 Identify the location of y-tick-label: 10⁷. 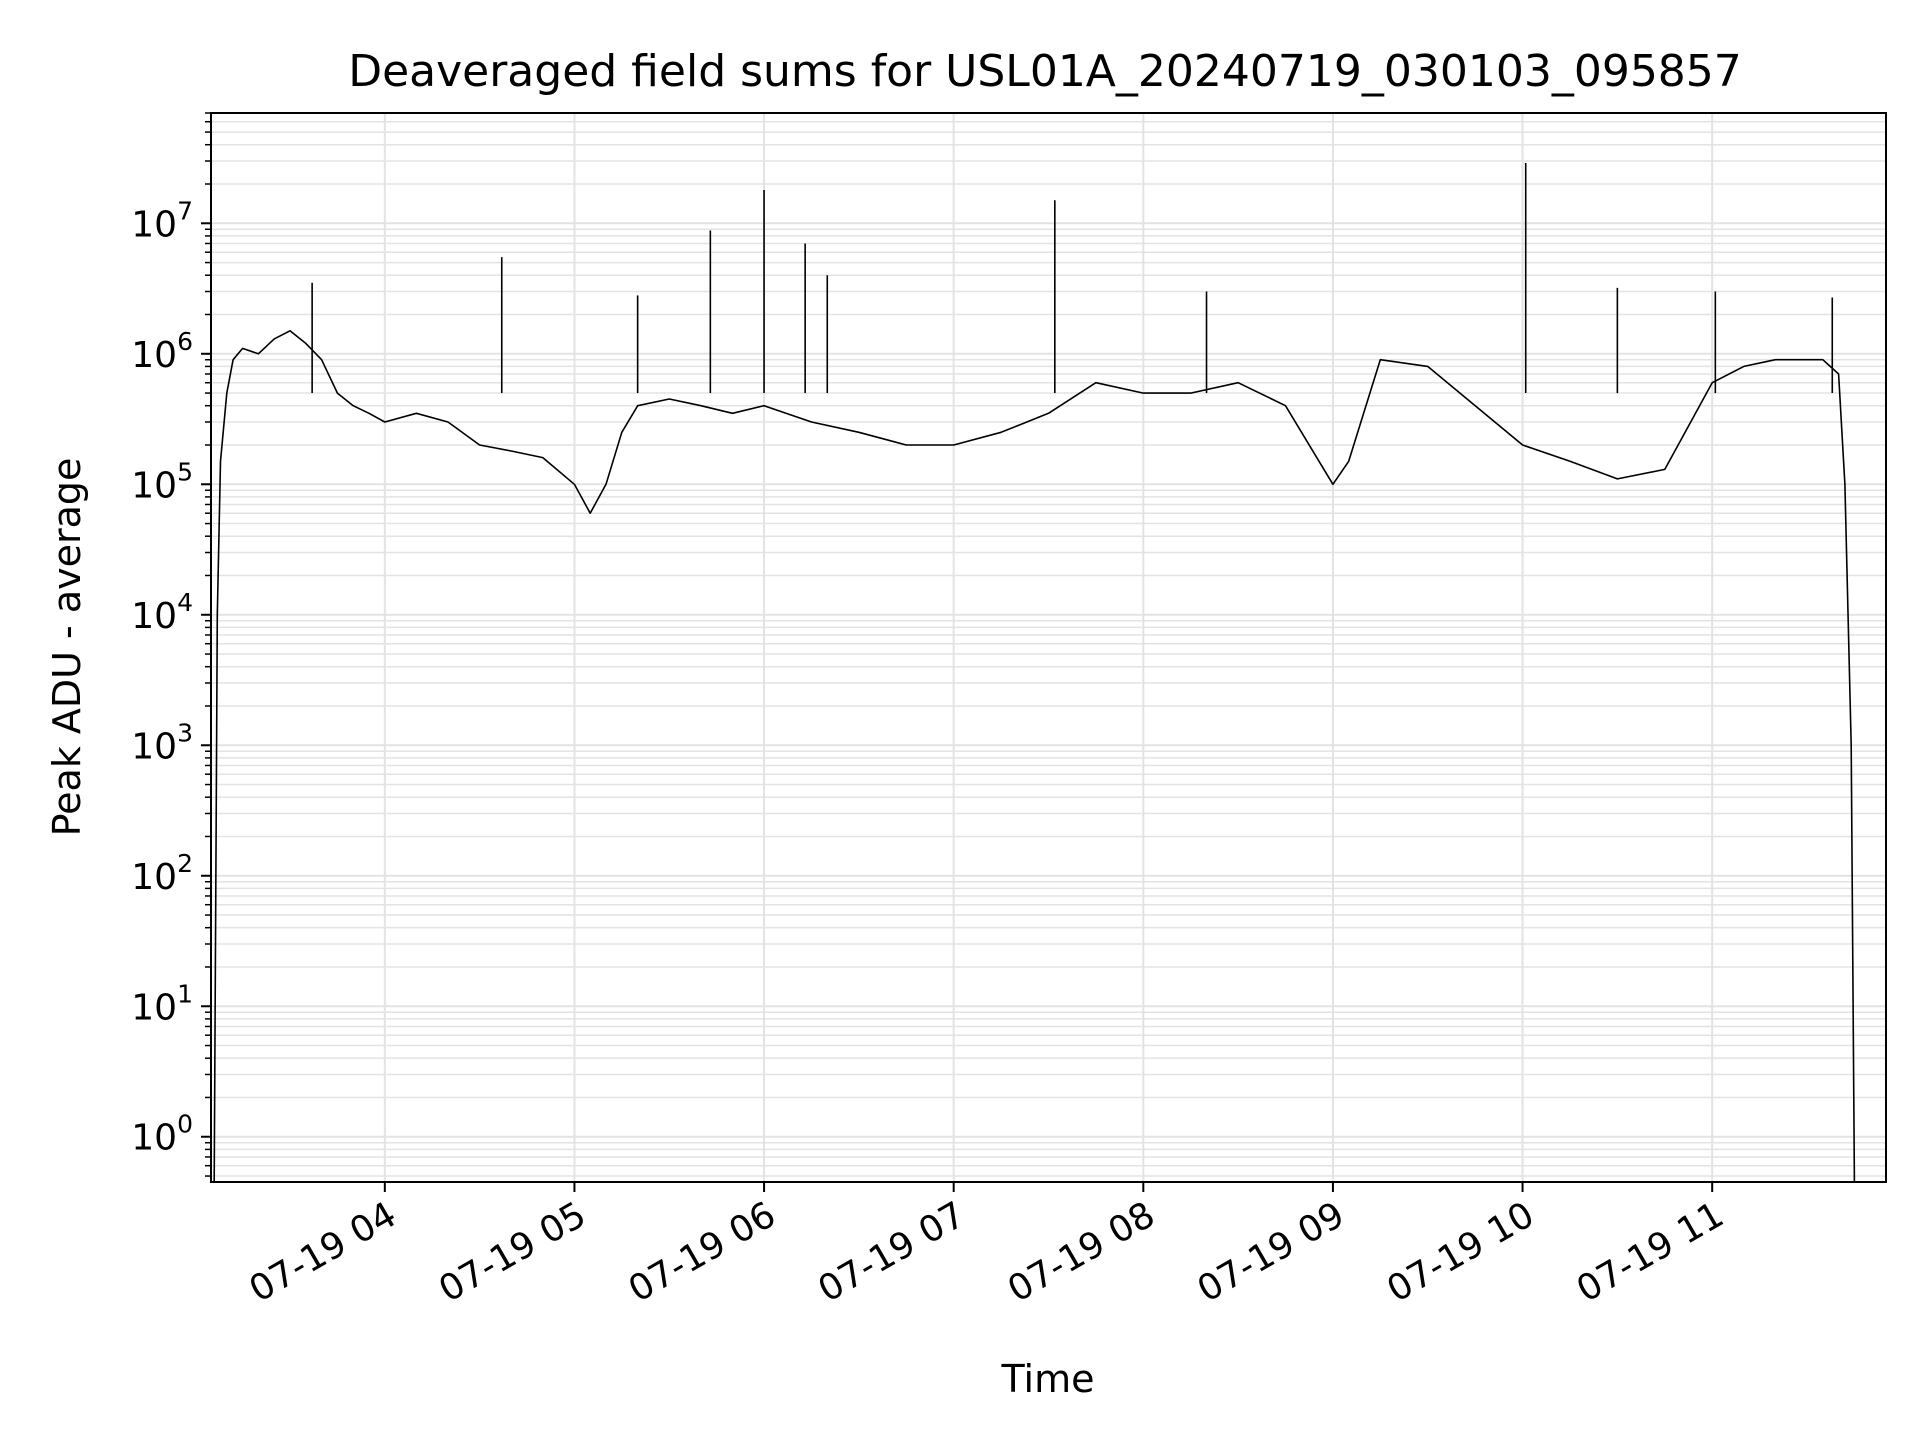
(162, 220).